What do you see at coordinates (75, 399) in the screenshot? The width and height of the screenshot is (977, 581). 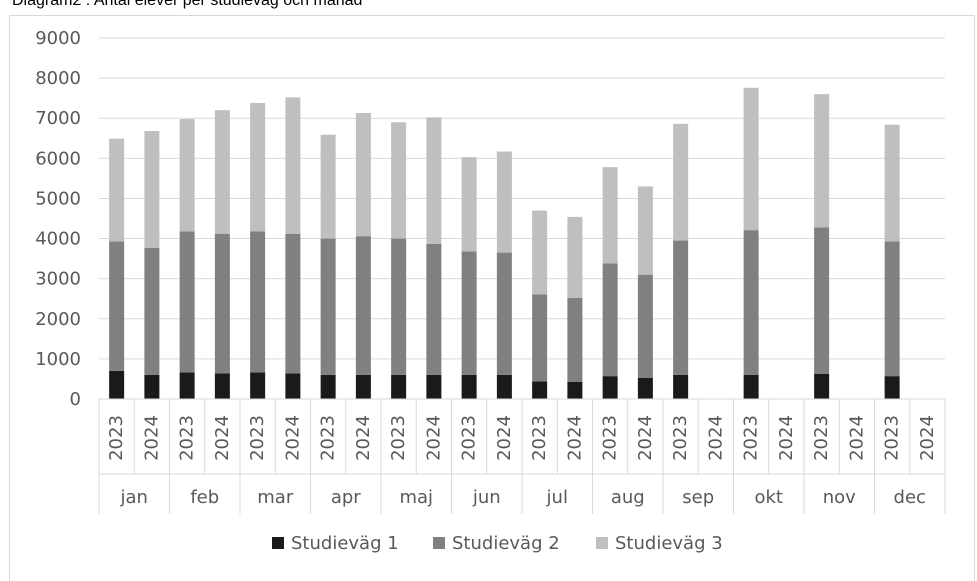 I see `y-tick-label: 0` at bounding box center [75, 399].